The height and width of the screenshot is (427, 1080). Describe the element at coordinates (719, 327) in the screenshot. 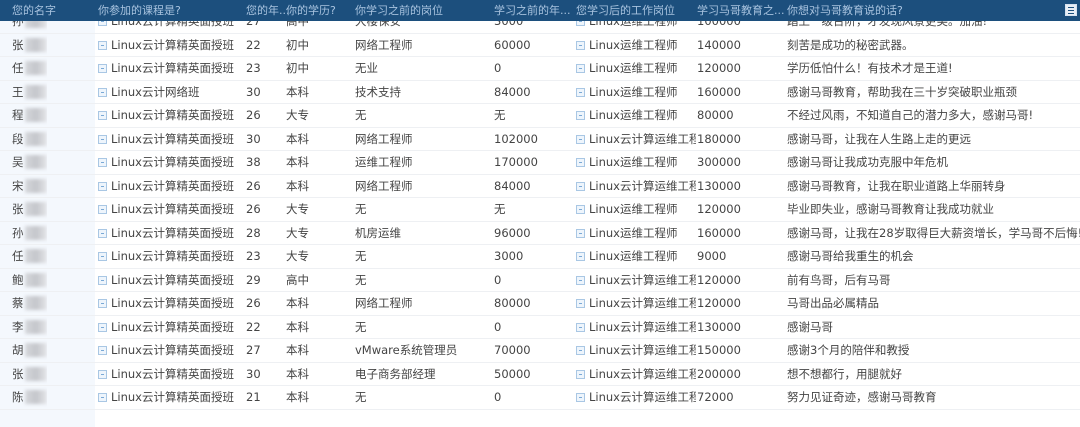

I see `new-salary-cell: 130000` at that location.